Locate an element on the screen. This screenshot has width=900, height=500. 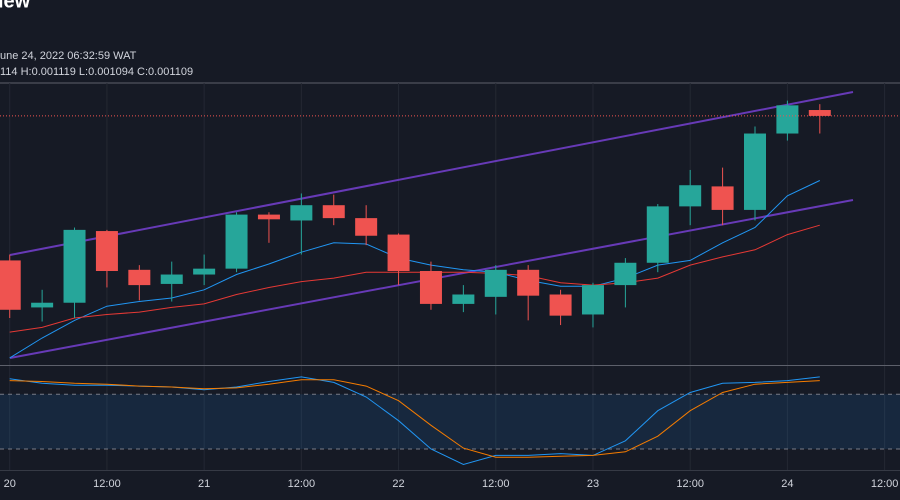
x-tick-label: 21 is located at coordinates (204, 484).